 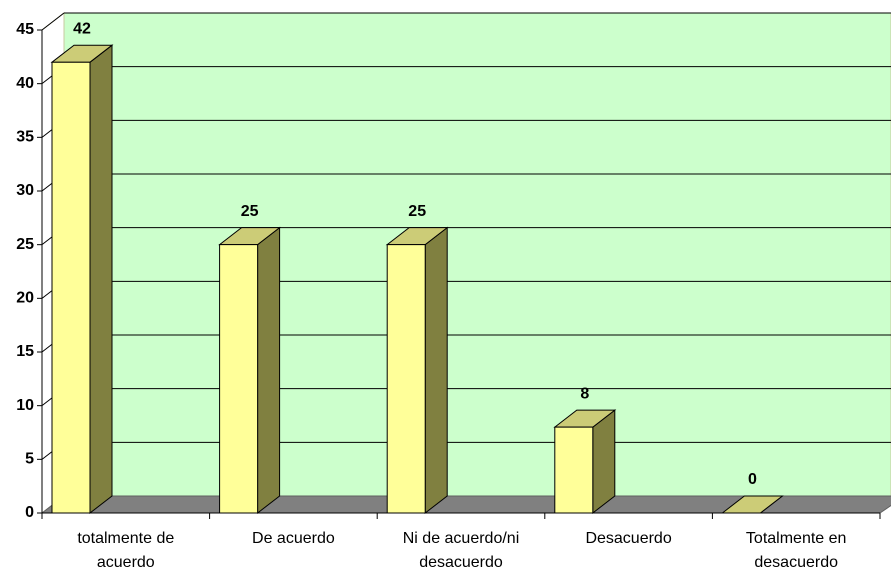 I want to click on y-tick-label: 10, so click(x=25, y=405).